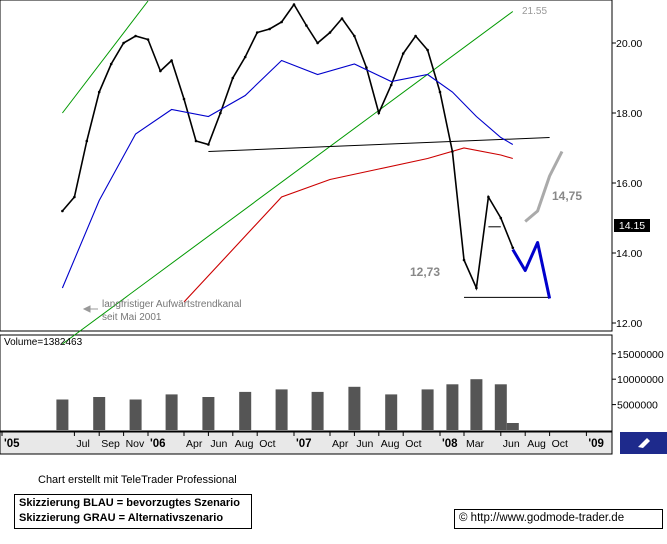 This screenshot has width=667, height=544. Describe the element at coordinates (640, 380) in the screenshot. I see `volume-tick-label: 10000000` at that location.